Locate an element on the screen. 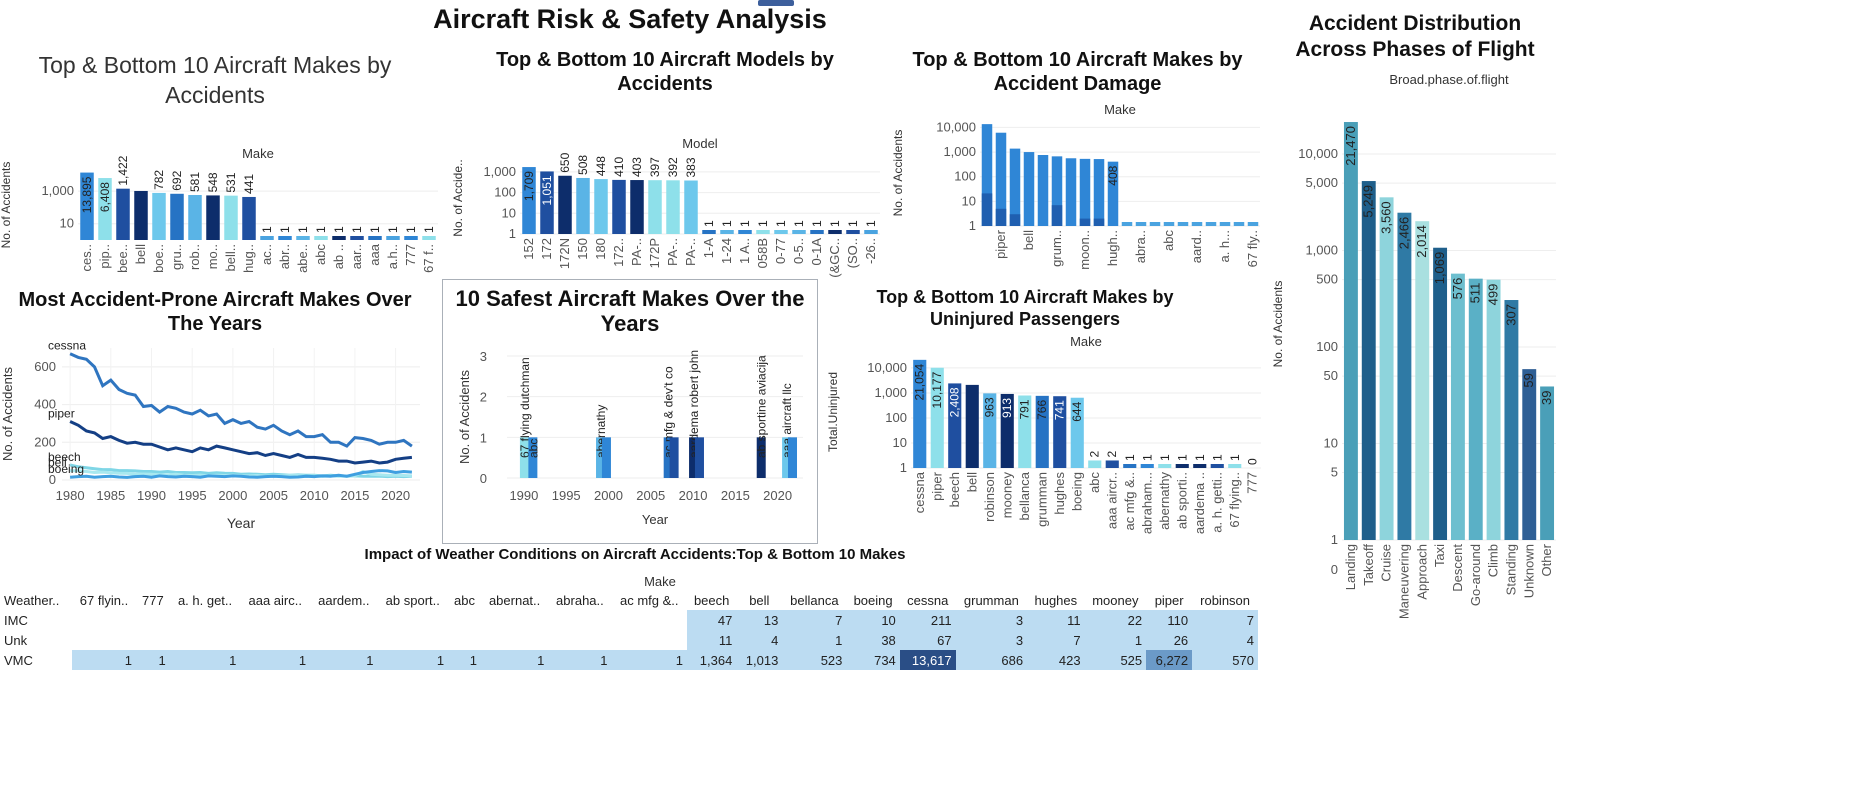 Image resolution: width=1865 pixels, height=792 pixels. data-label: 511 is located at coordinates (1475, 293).